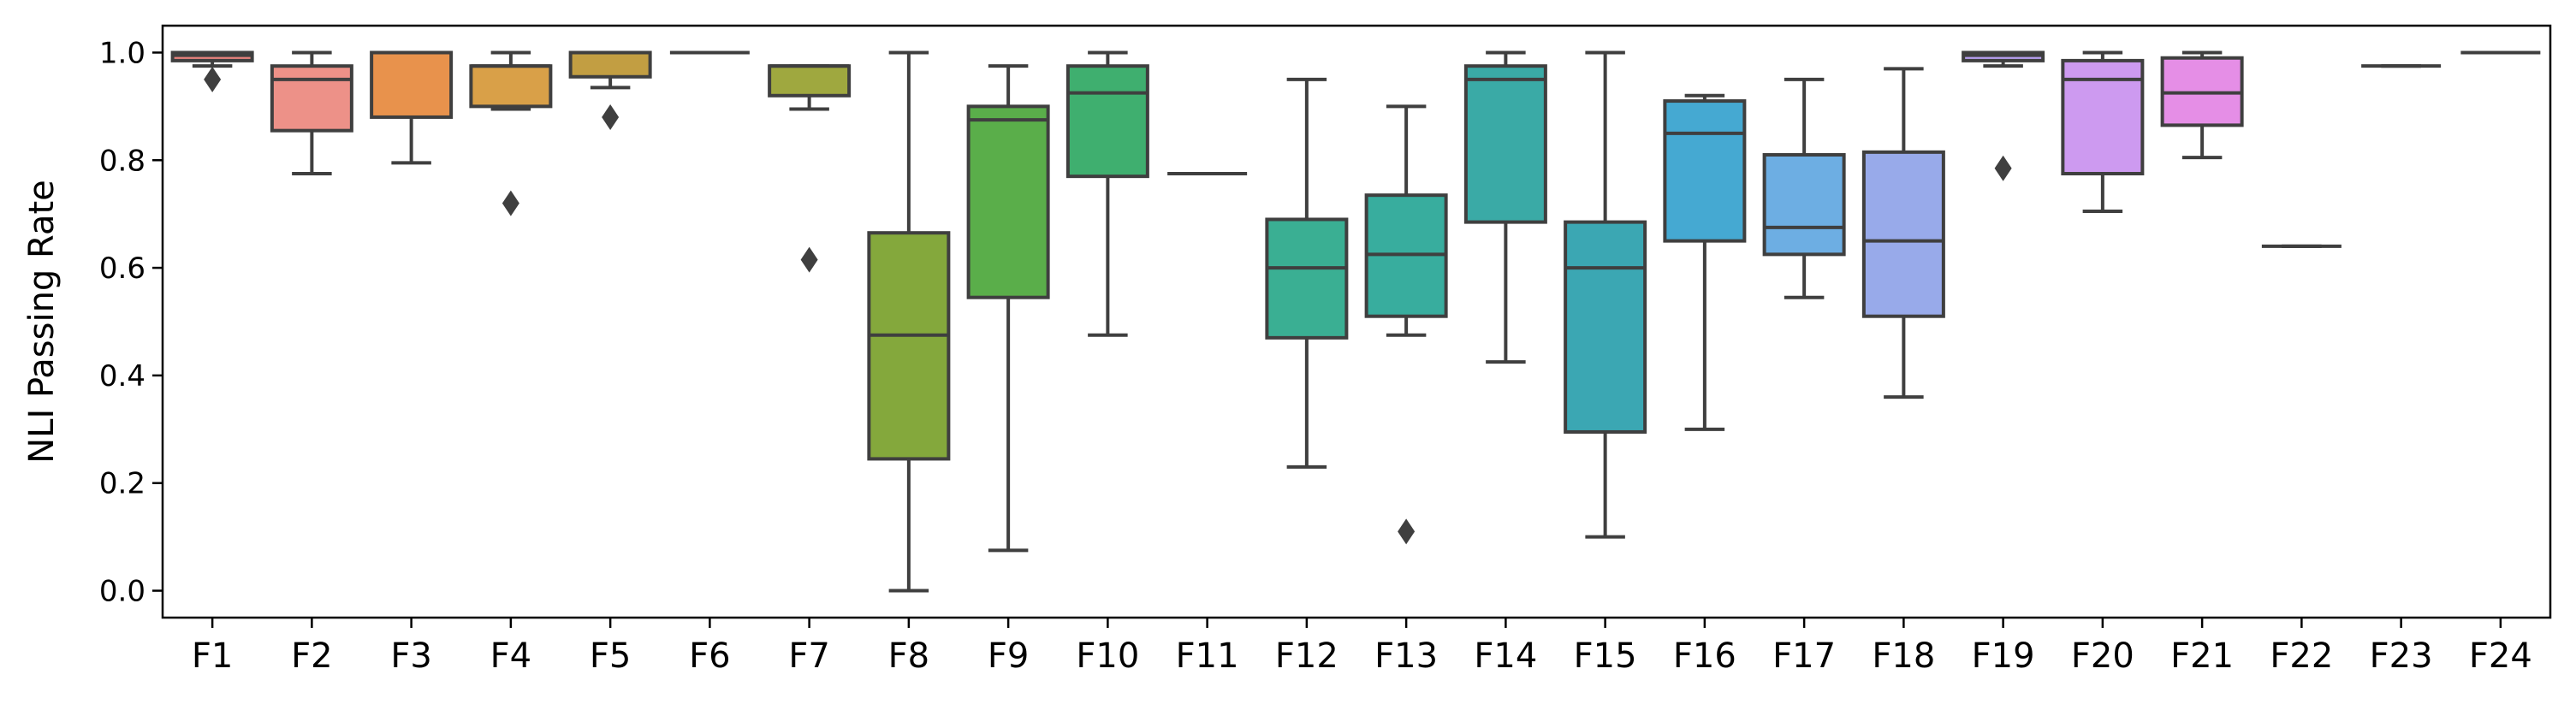 Image resolution: width=2576 pixels, height=710 pixels. What do you see at coordinates (2003, 115) in the screenshot?
I see `box-f19` at bounding box center [2003, 115].